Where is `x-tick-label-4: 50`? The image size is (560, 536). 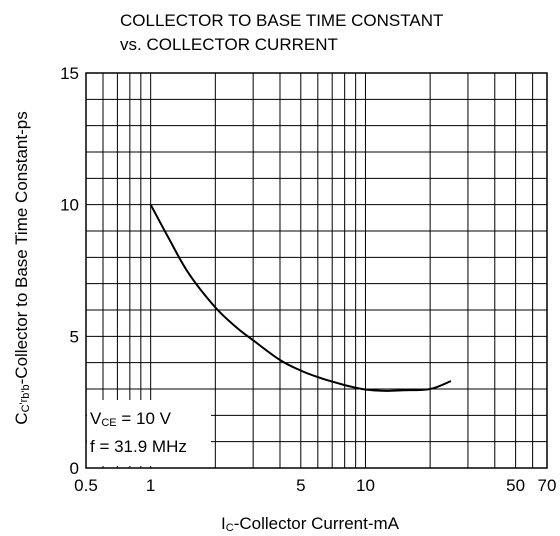 x-tick-label-4: 50 is located at coordinates (515, 485).